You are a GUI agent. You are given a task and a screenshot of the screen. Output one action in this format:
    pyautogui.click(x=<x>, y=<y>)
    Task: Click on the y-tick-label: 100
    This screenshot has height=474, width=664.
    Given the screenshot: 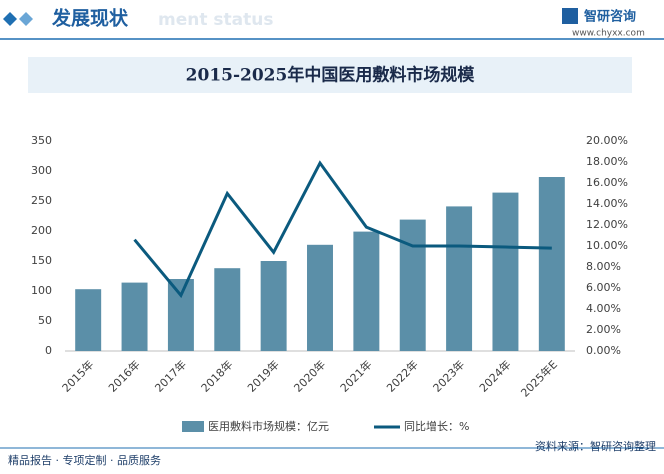 What is the action you would take?
    pyautogui.click(x=41, y=290)
    